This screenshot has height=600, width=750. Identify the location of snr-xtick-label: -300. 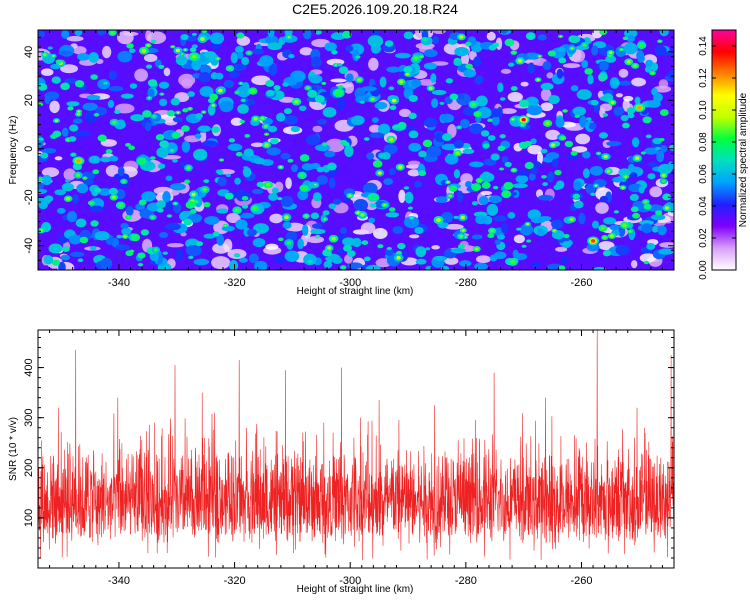
(350, 581).